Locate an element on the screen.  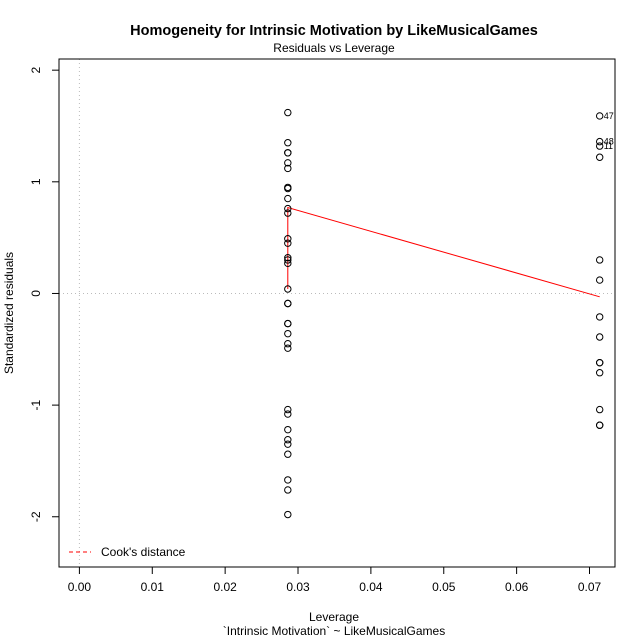
x-axis: 0.00 0.01 0.02 0.03 0.04 0.05 0.06 0.07 is located at coordinates (335, 580).